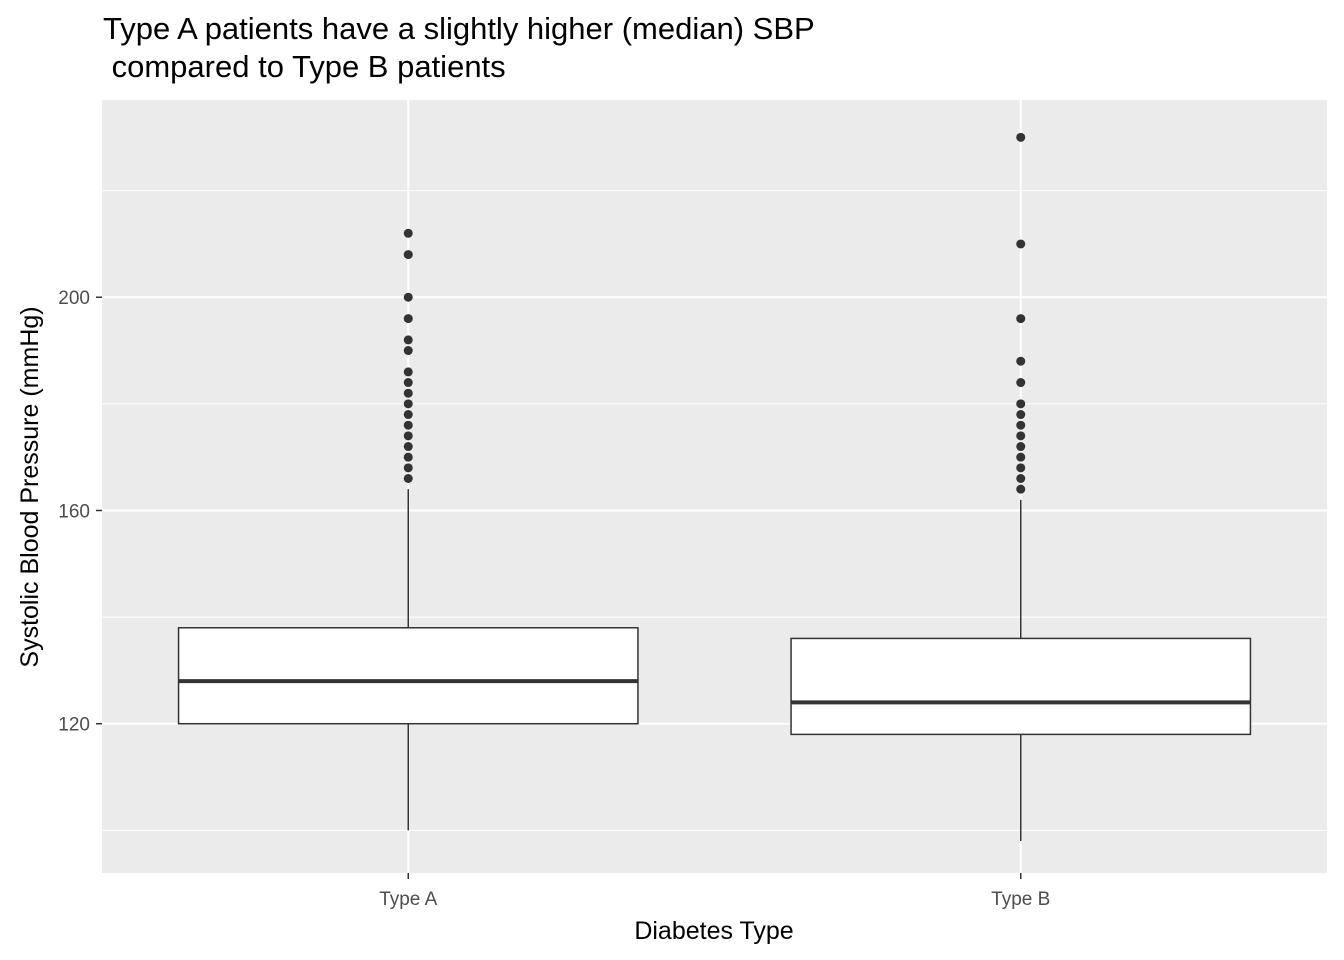 This screenshot has height=960, width=1344. I want to click on y-axis: 120 160 200, so click(80, 512).